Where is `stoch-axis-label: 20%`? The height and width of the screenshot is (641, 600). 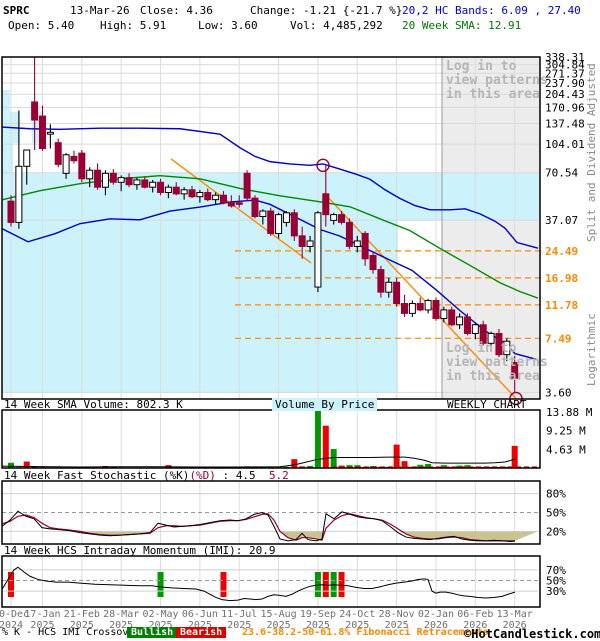 stoch-axis-label: 20% is located at coordinates (556, 531).